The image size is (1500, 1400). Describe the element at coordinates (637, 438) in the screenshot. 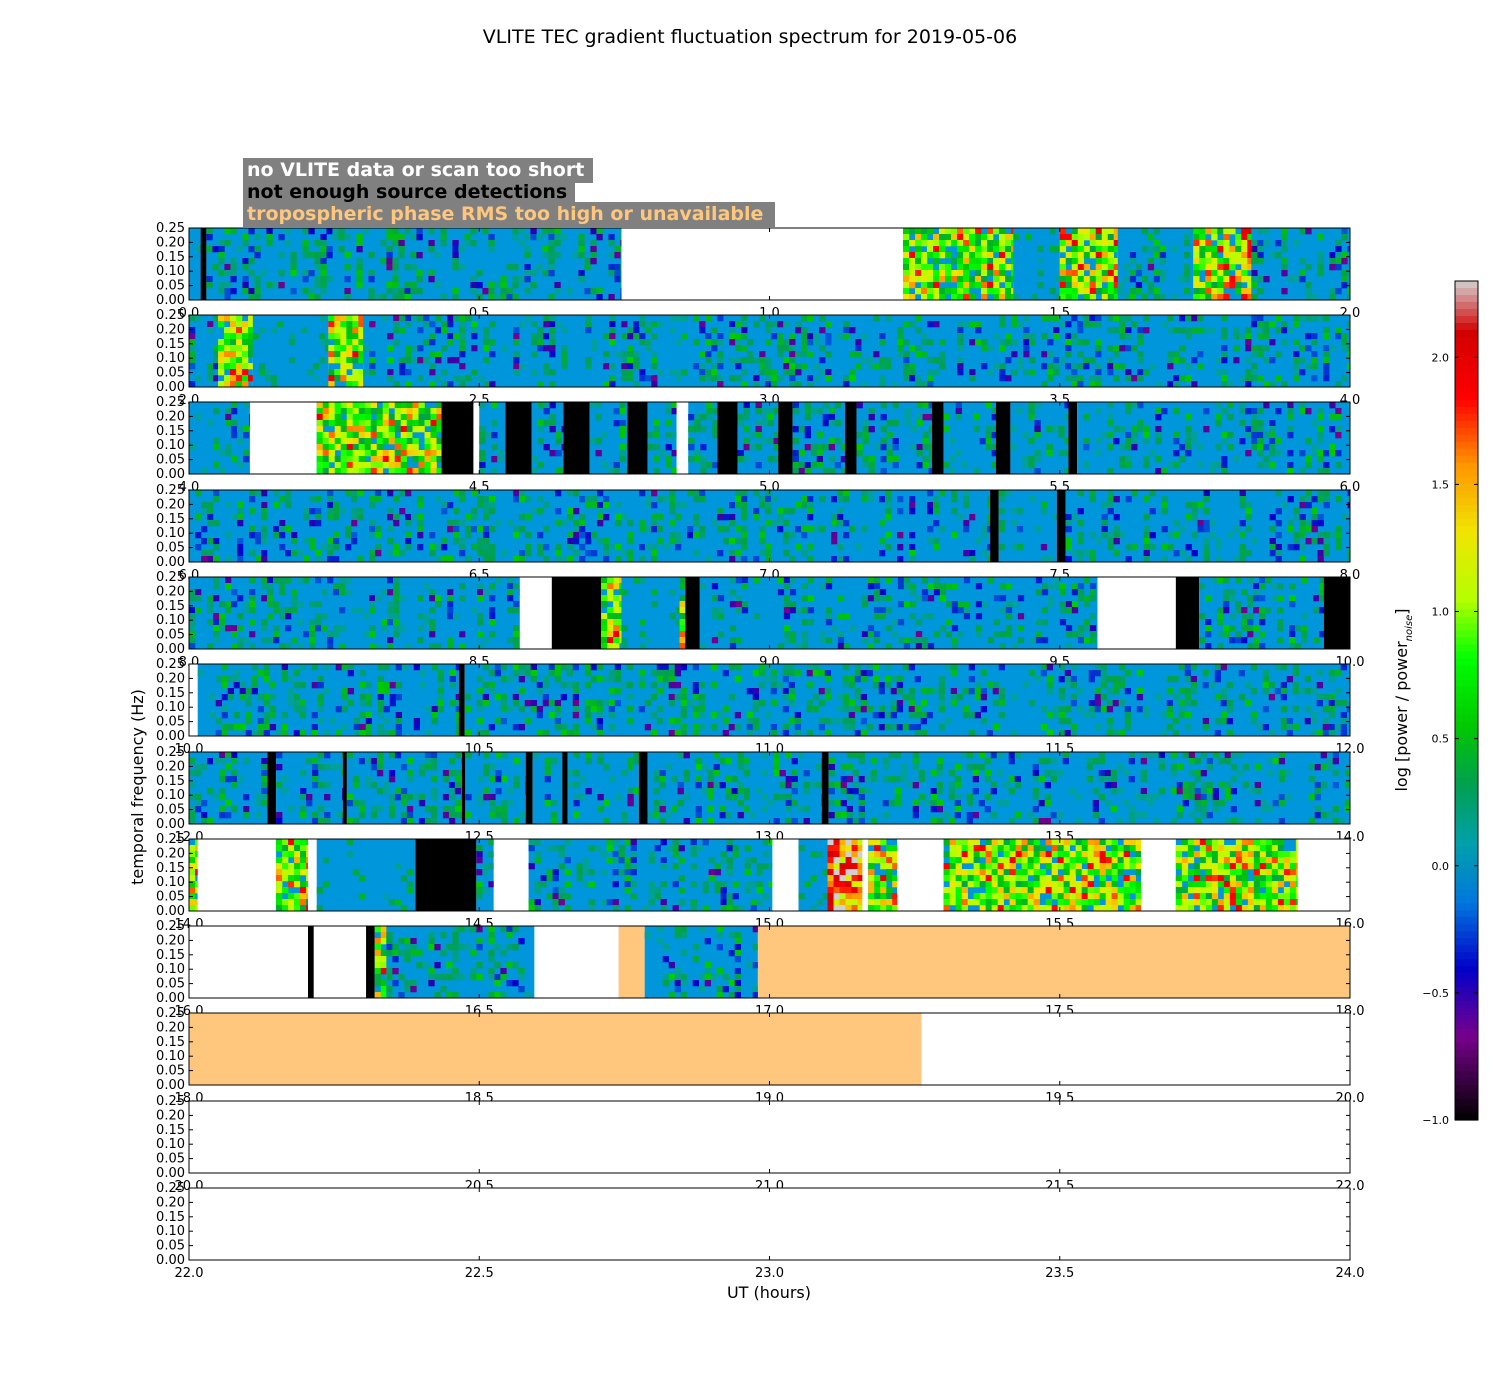

I see `segment-black` at that location.